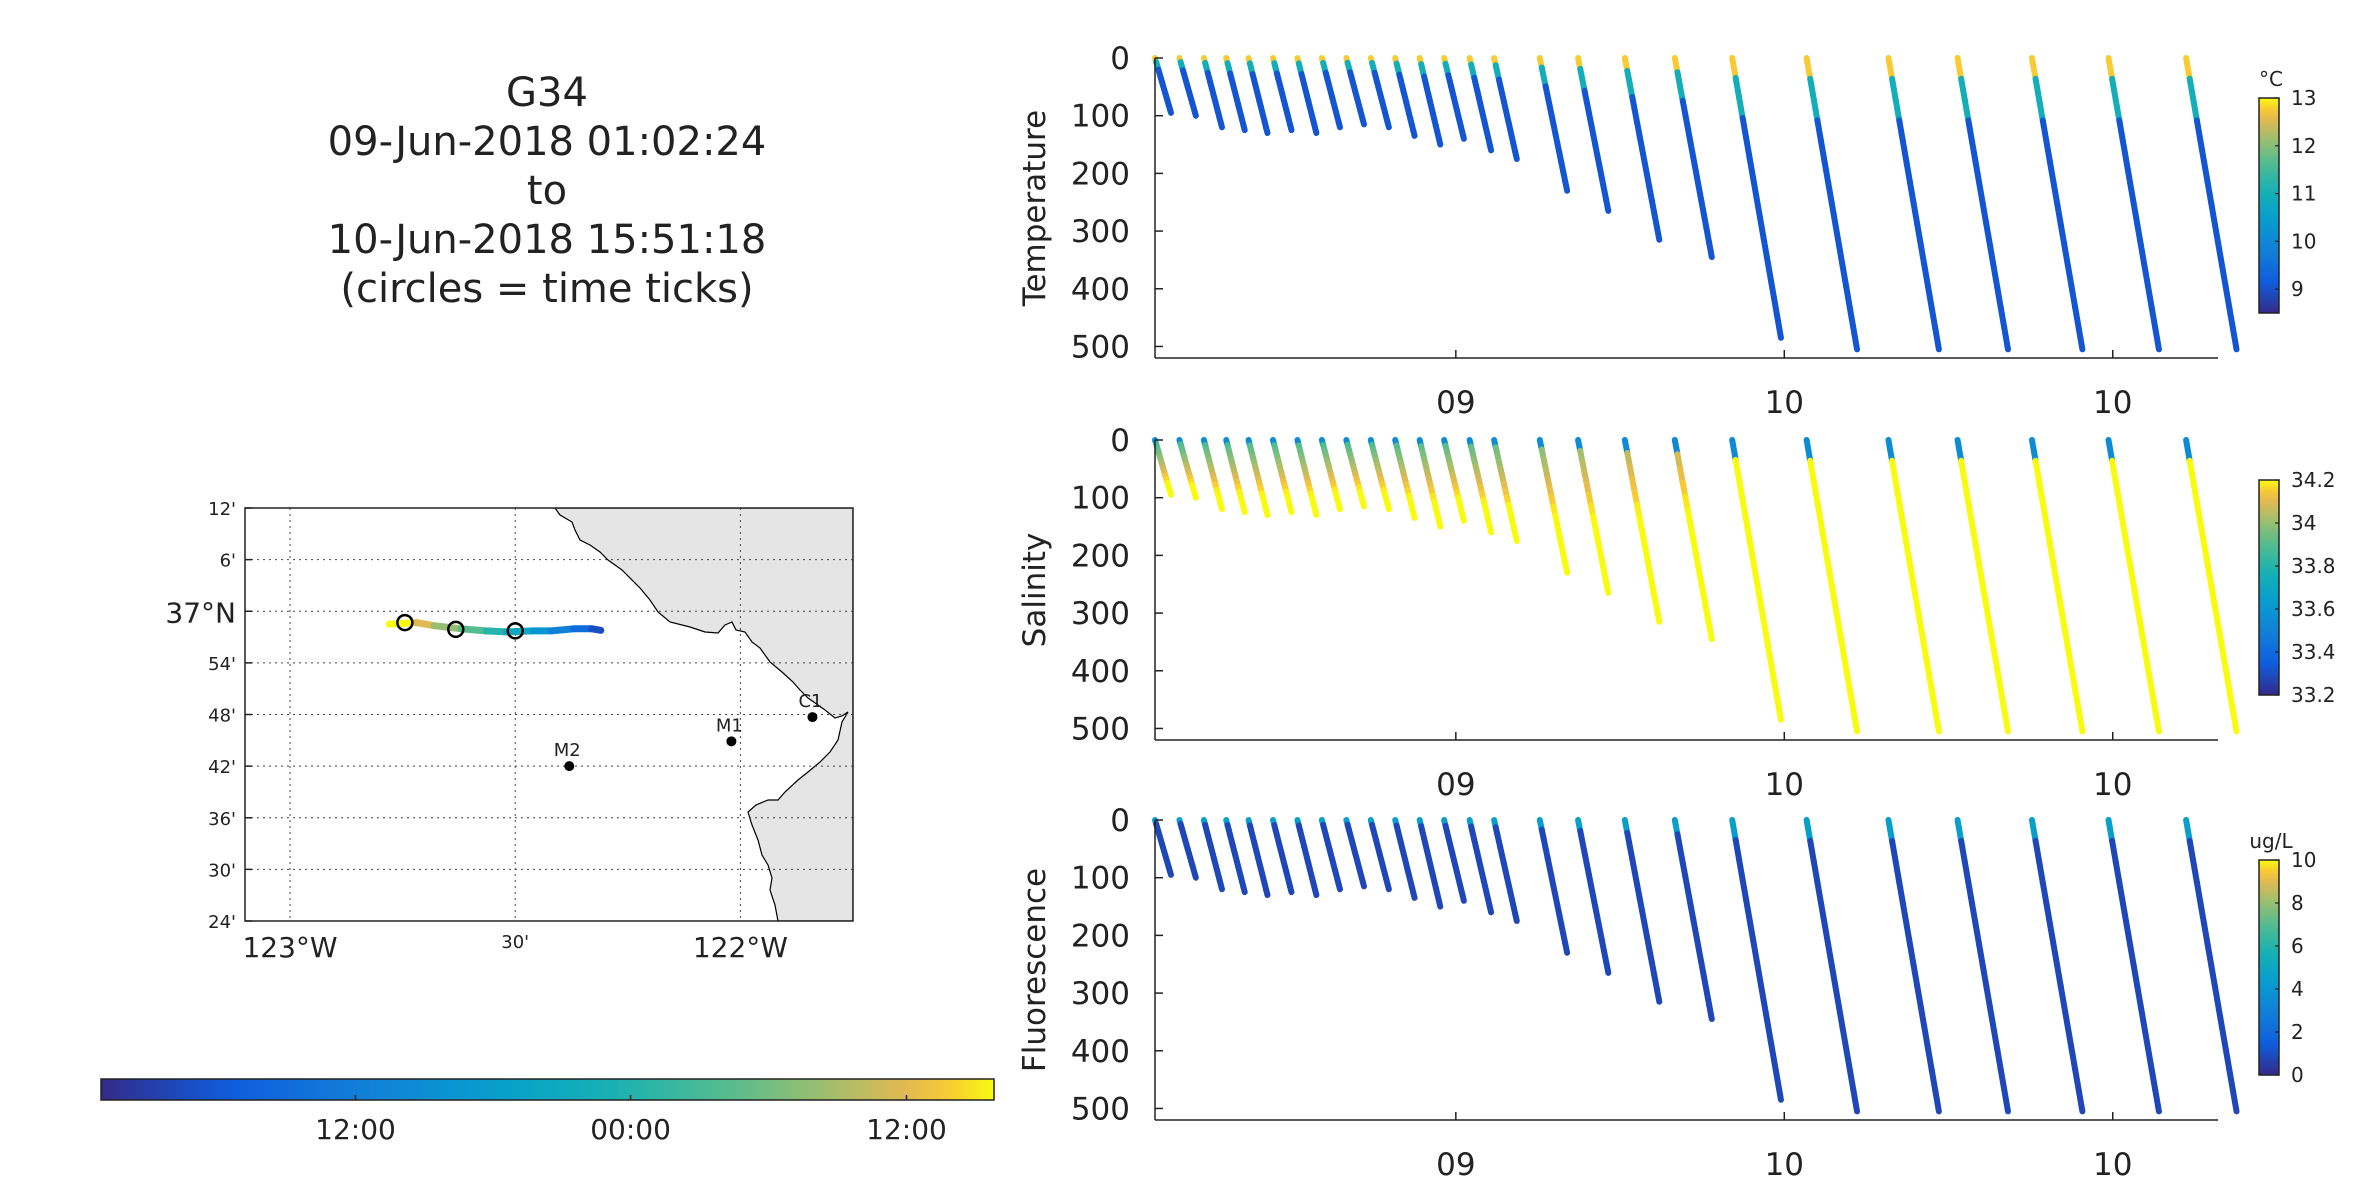 This screenshot has height=1181, width=2362. I want to click on y-tick-label: 100, so click(1100, 499).